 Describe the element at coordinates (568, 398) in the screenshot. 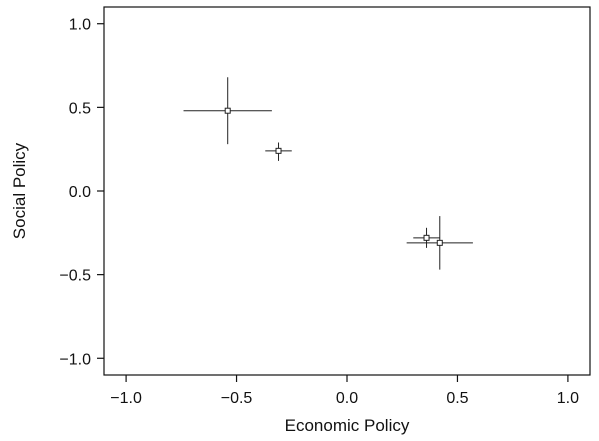

I see `x-tick-label: 1.0` at that location.